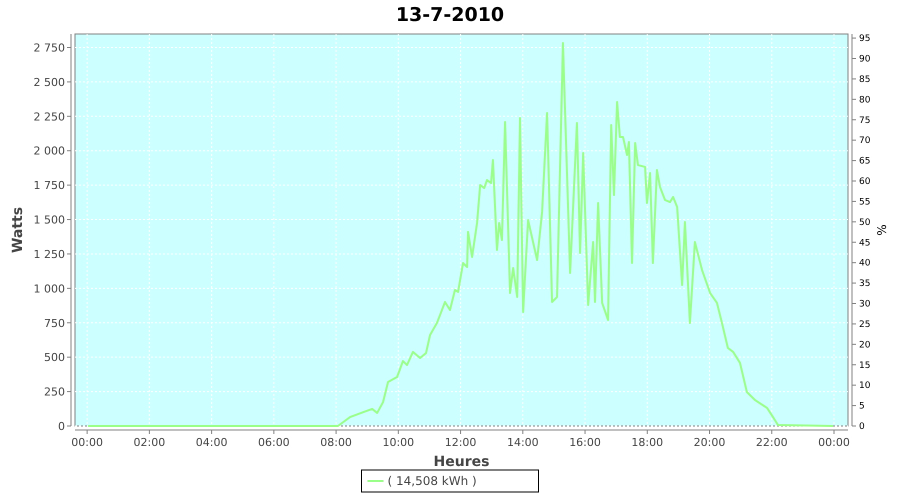  Describe the element at coordinates (864, 284) in the screenshot. I see `y2-tick-label: 35` at that location.